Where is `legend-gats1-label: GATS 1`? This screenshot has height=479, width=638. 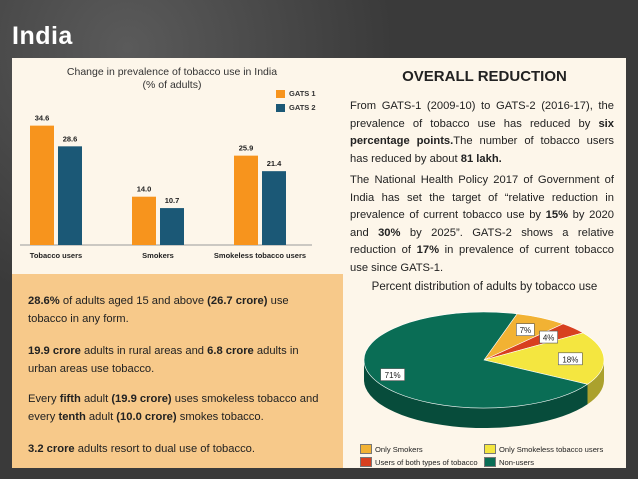 legend-gats1-label: GATS 1 is located at coordinates (302, 93).